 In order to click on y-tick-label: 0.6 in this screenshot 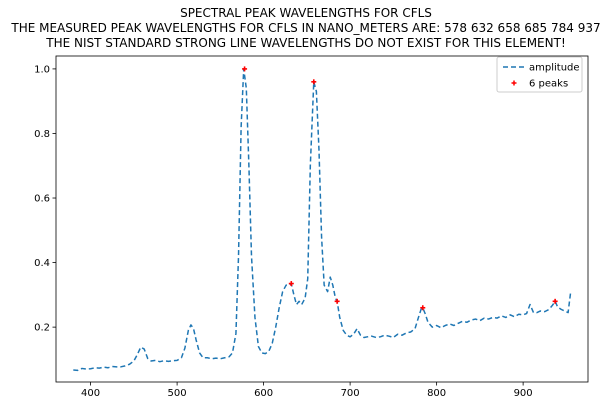, I will do `click(42, 199)`.